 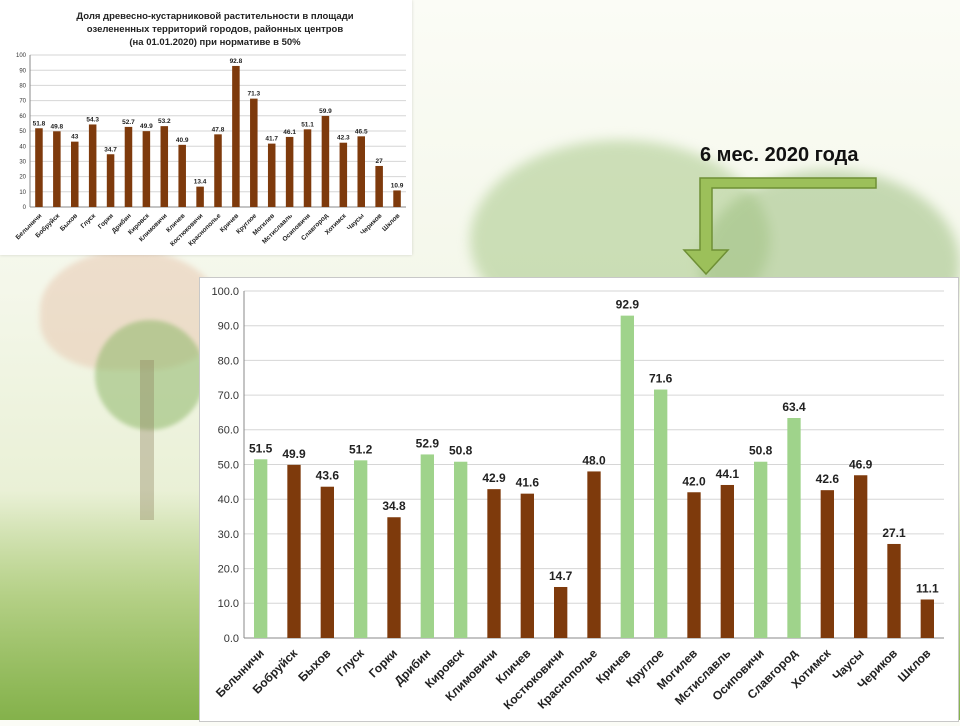 What do you see at coordinates (39, 123) in the screenshot?
I see `data-label: 51.8` at bounding box center [39, 123].